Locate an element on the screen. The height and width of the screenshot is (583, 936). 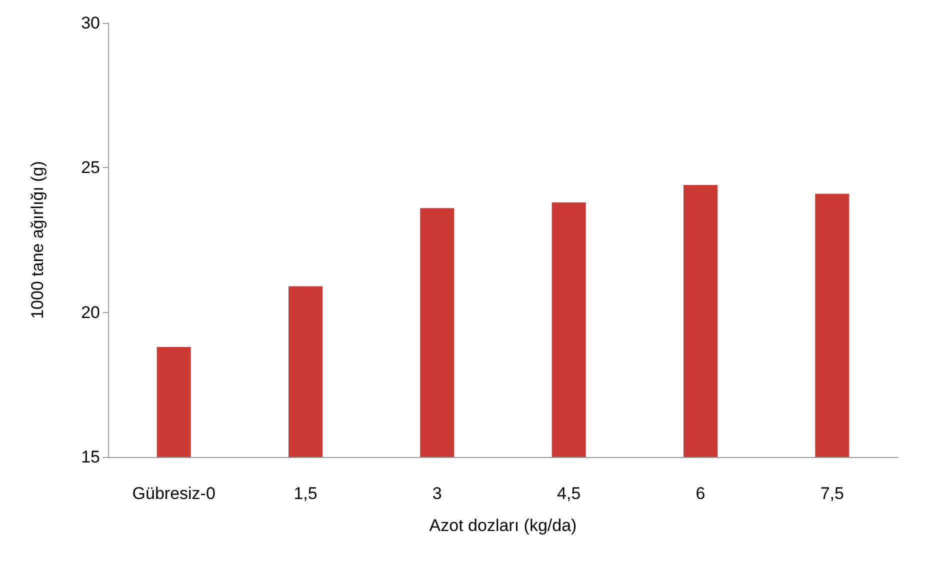
x-tick-label: 3 is located at coordinates (437, 493).